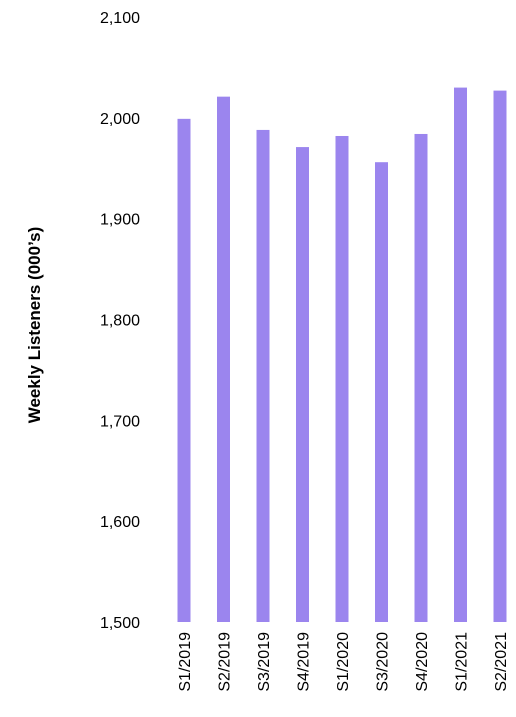  Describe the element at coordinates (383, 662) in the screenshot. I see `x-tick-label: S3/2020` at that location.